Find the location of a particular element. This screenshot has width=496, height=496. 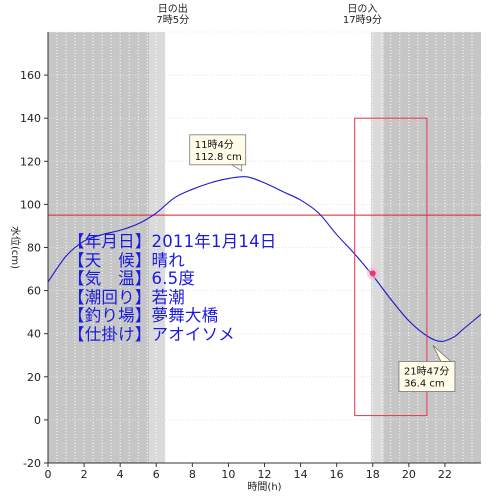

info-tide: 【潮回り】若潮 is located at coordinates (126, 297).